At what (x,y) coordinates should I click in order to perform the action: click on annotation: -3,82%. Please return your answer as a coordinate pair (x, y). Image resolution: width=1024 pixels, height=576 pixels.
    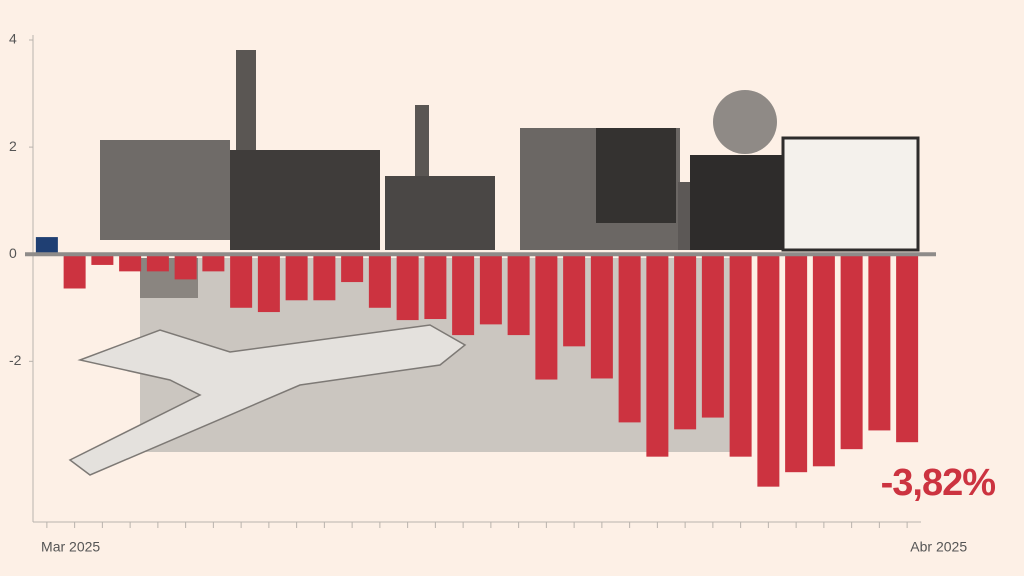
    Looking at the image, I should click on (938, 483).